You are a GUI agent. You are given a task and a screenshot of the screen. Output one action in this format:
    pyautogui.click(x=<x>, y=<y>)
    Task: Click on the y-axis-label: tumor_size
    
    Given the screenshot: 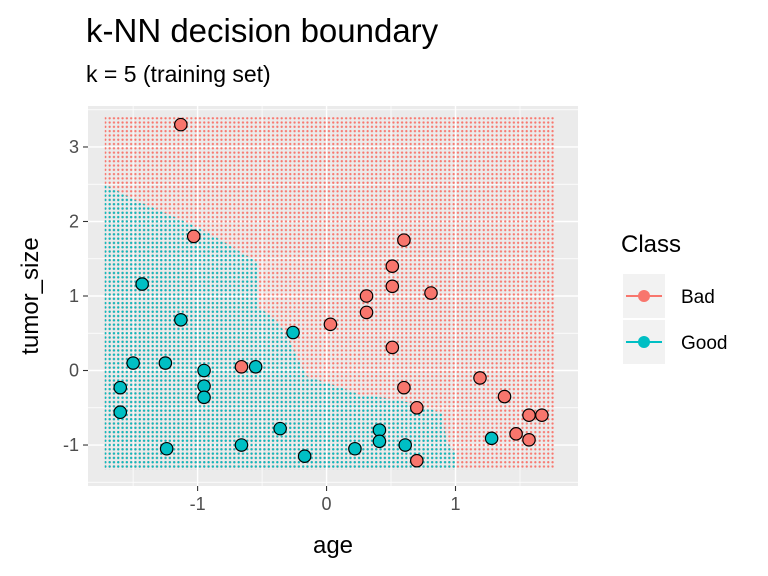 What is the action you would take?
    pyautogui.click(x=30, y=295)
    